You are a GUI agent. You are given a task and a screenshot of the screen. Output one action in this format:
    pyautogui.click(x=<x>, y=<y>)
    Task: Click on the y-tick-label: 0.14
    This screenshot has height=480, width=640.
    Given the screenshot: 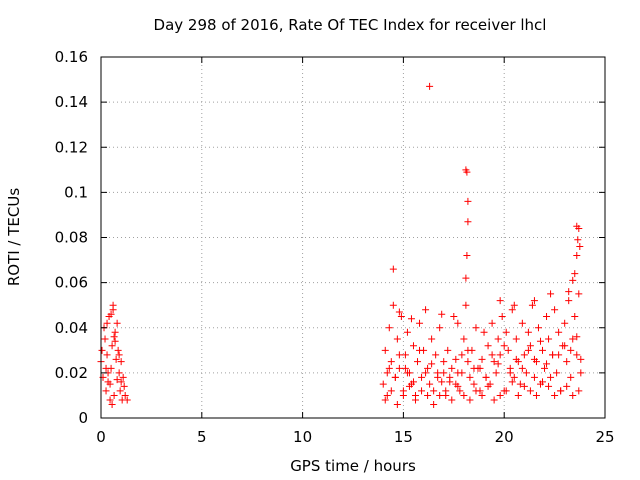 What is the action you would take?
    pyautogui.click(x=71, y=102)
    